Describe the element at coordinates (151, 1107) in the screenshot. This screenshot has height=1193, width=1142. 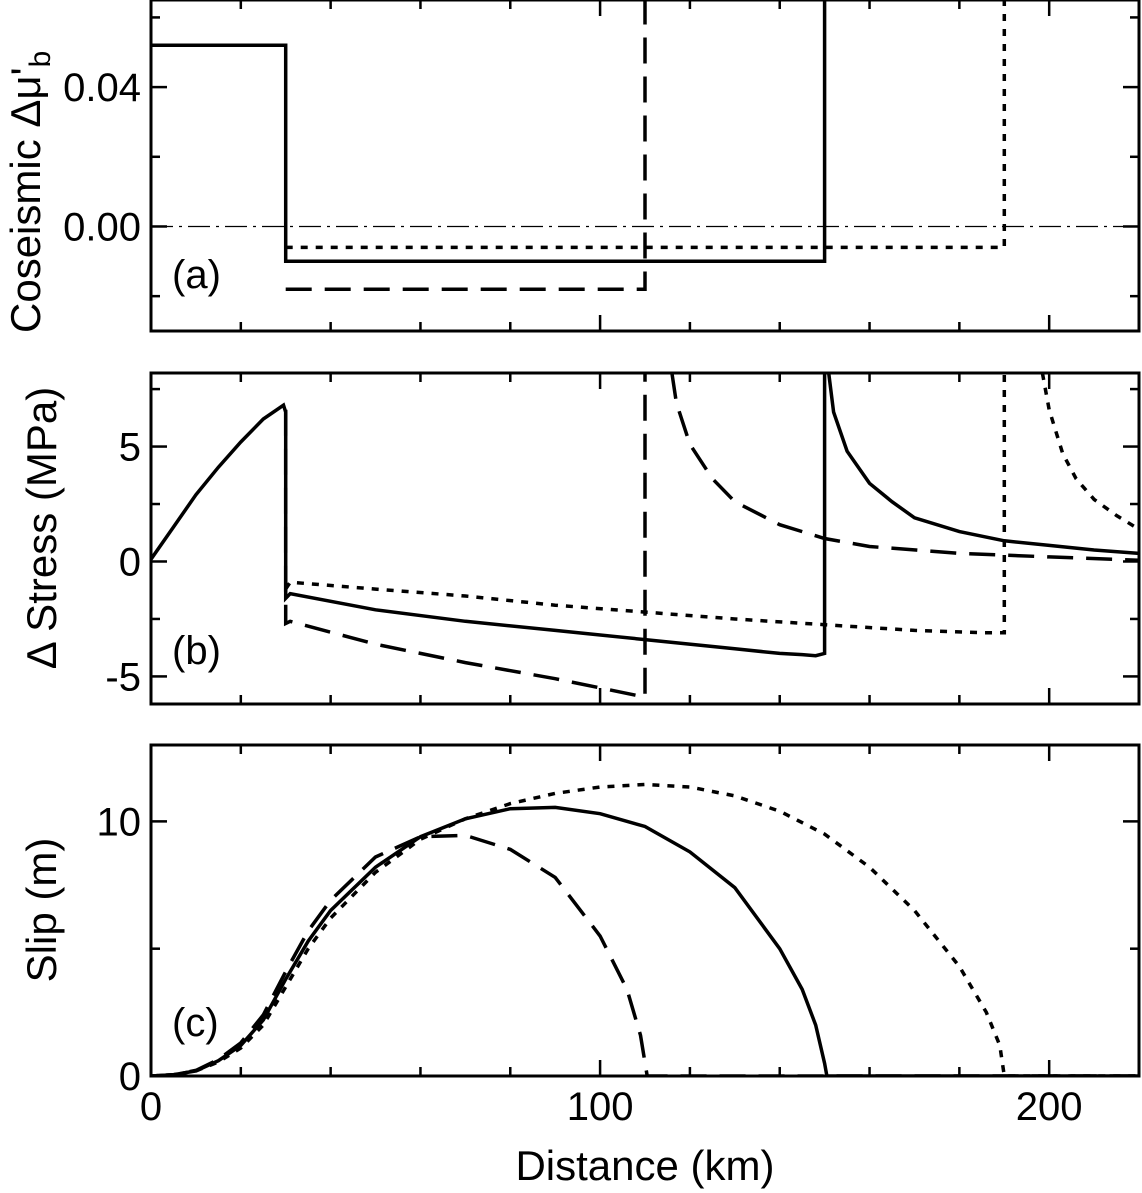
I see `x-tick-label: 0` at that location.